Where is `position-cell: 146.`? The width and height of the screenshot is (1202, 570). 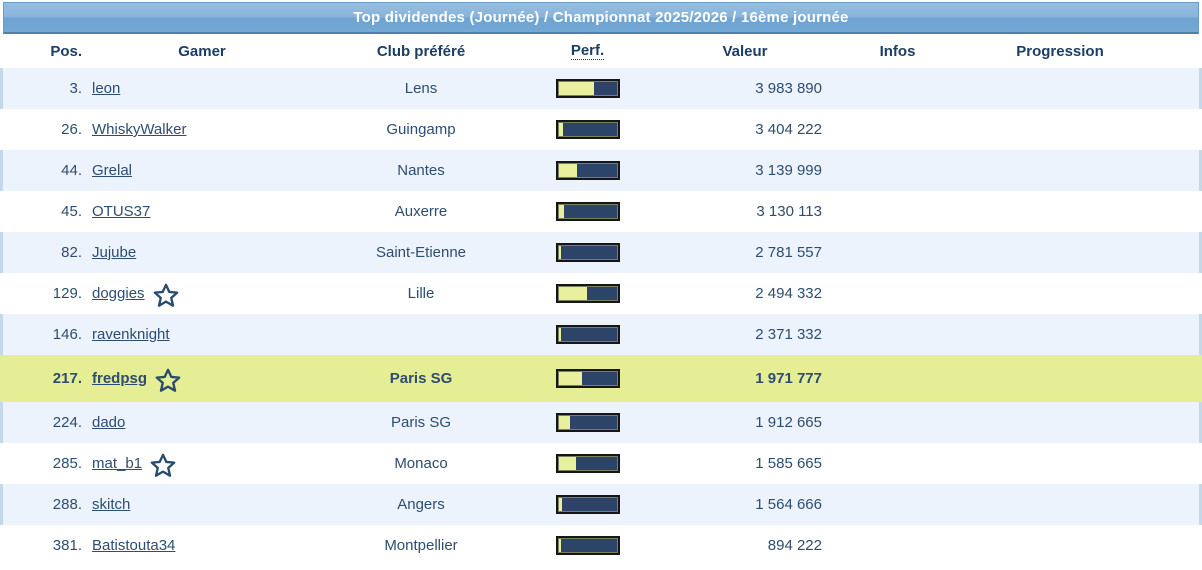
position-cell: 146. is located at coordinates (67, 334).